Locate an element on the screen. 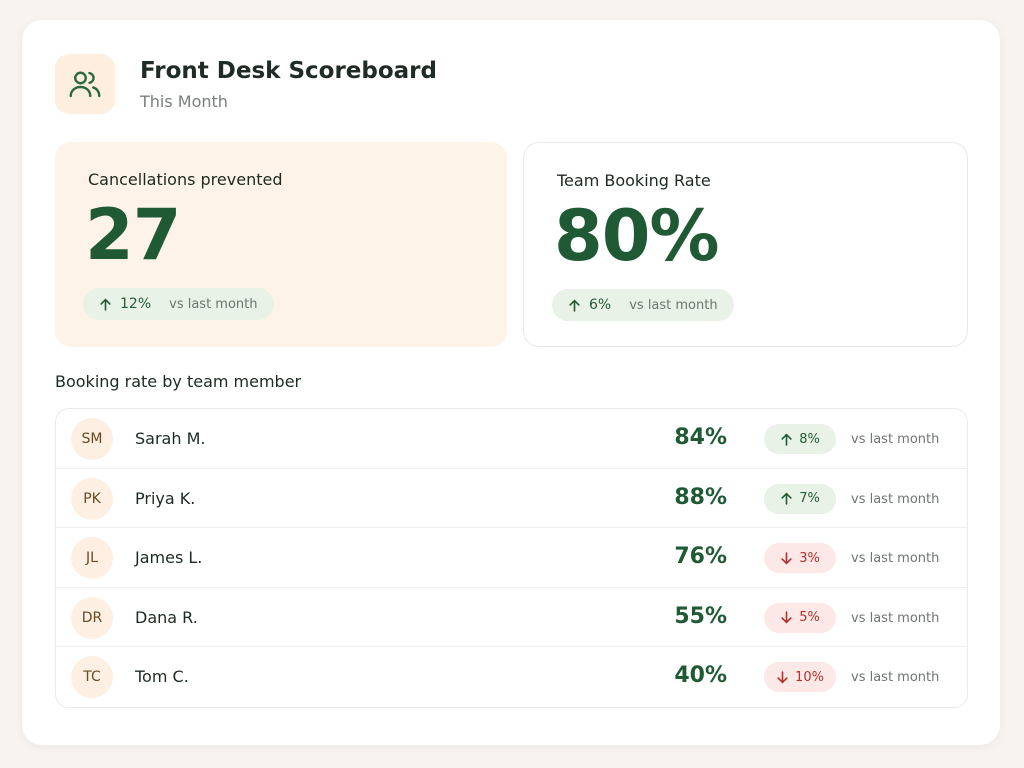 This screenshot has width=1024, height=768. change-pill: 7% is located at coordinates (800, 498).